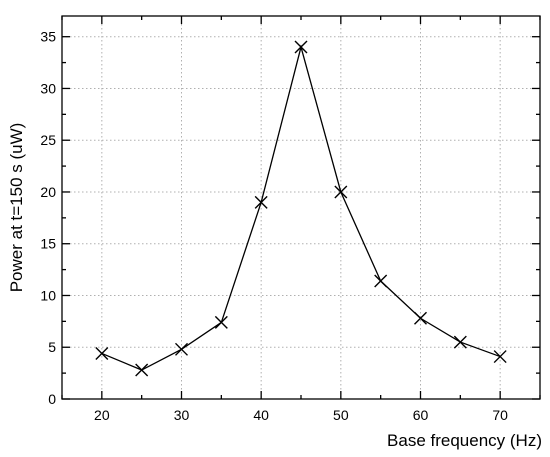 This screenshot has height=457, width=550. What do you see at coordinates (261, 415) in the screenshot?
I see `x-tick-label: 40` at bounding box center [261, 415].